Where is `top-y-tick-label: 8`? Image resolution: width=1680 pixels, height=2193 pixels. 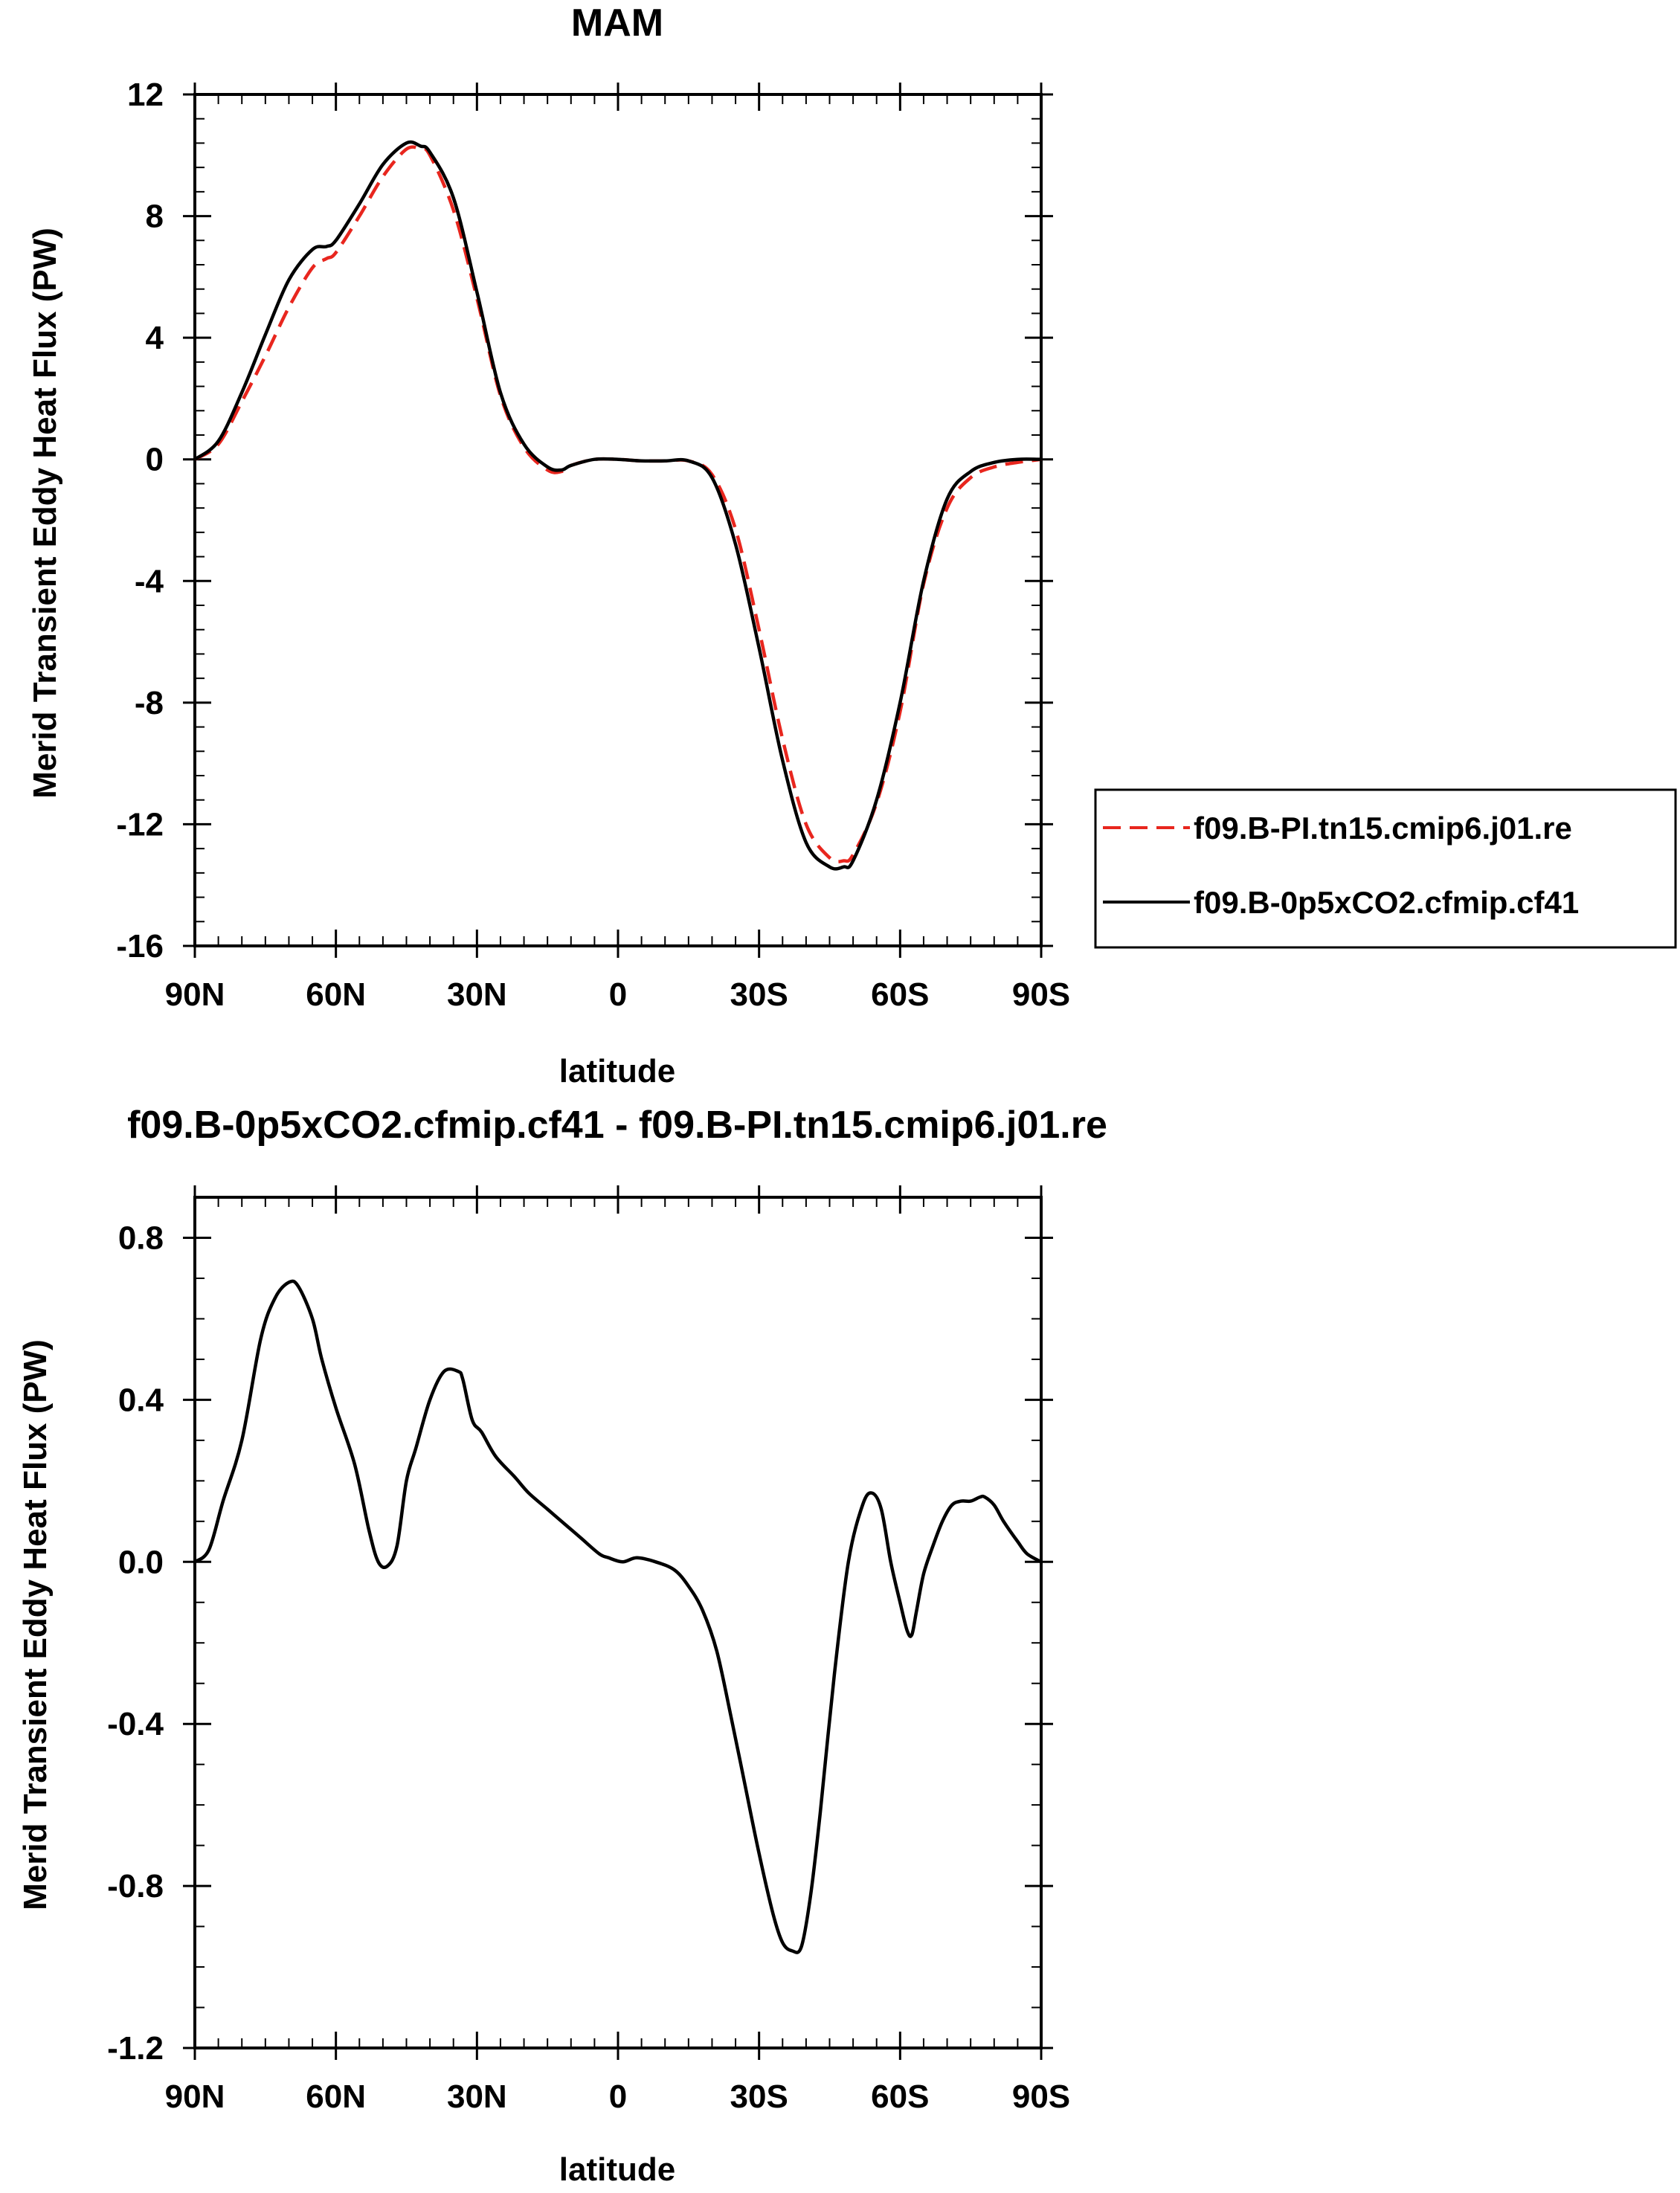
top-y-tick-label: 8 is located at coordinates (155, 217).